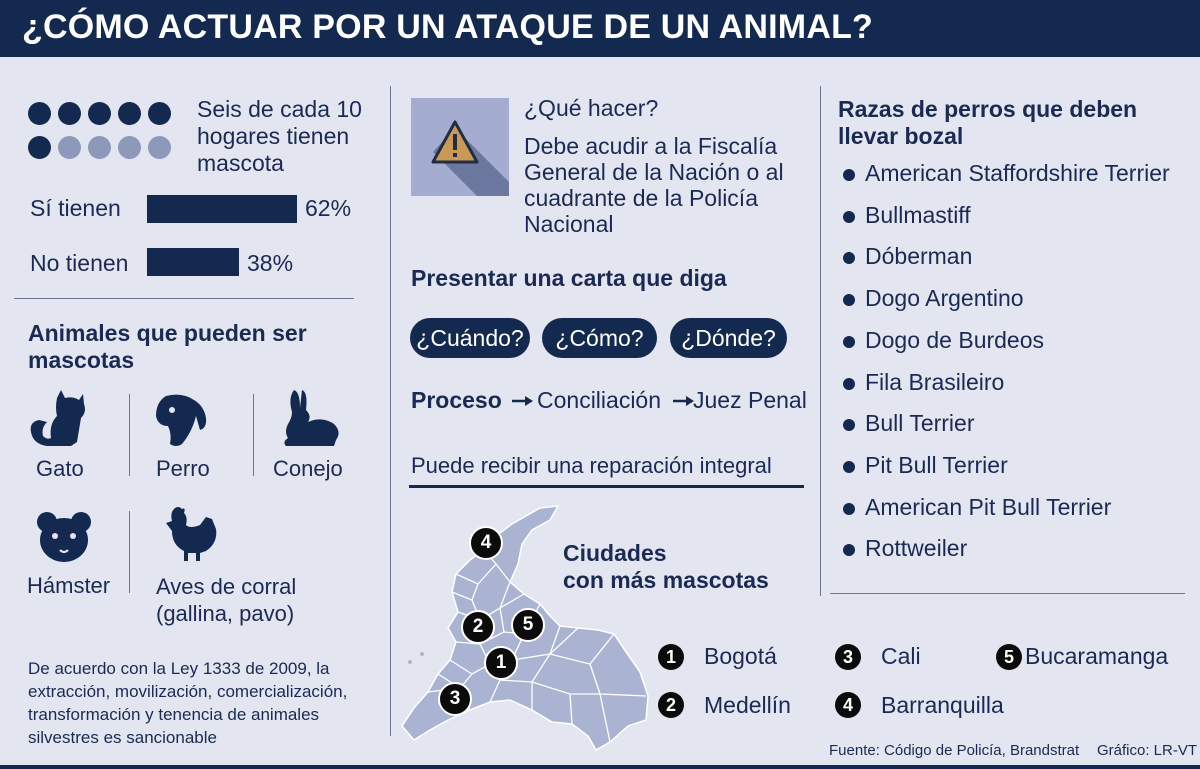 Image resolution: width=1200 pixels, height=769 pixels. What do you see at coordinates (848, 705) in the screenshot?
I see `city-number-4: 4` at bounding box center [848, 705].